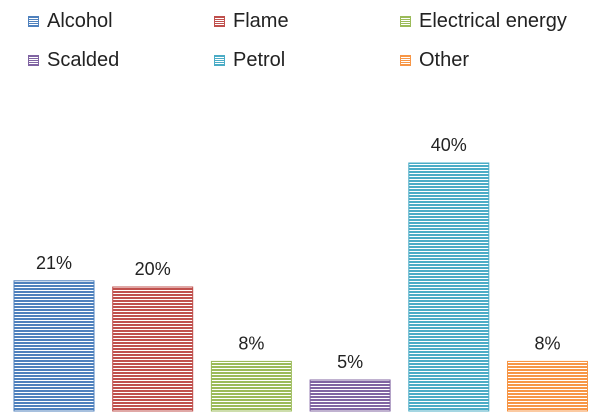 The height and width of the screenshot is (413, 600). Describe the element at coordinates (83, 59) in the screenshot. I see `legend-label-scalded: Scalded` at that location.